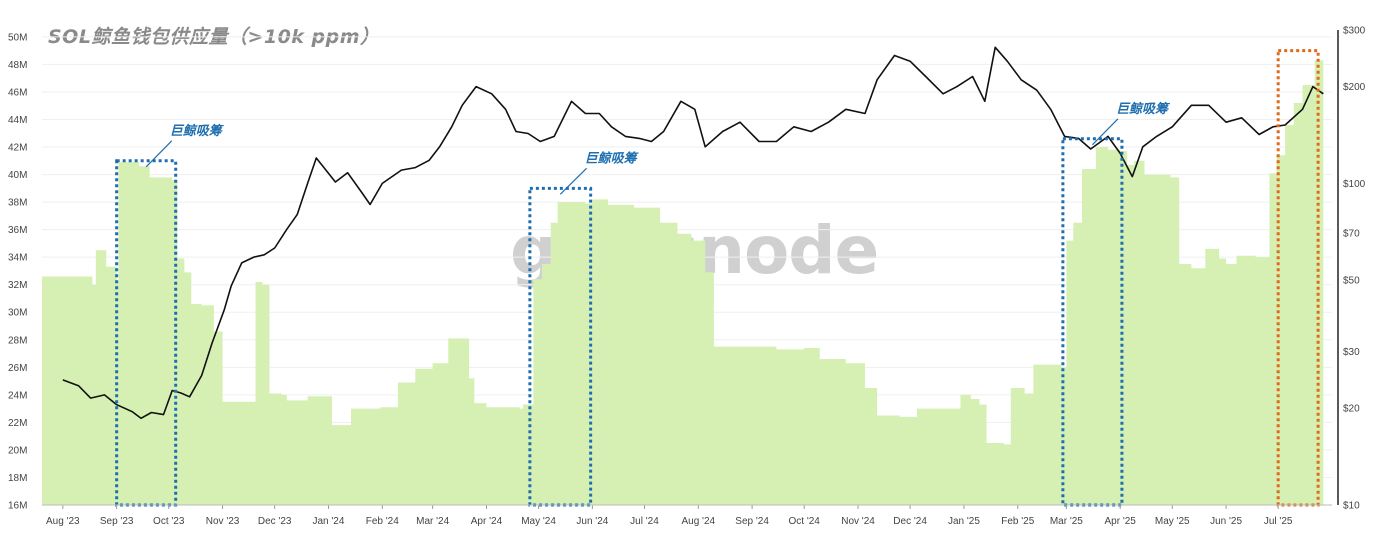 This screenshot has width=1376, height=552. I want to click on y-left-tick-label: 16M, so click(17, 506).